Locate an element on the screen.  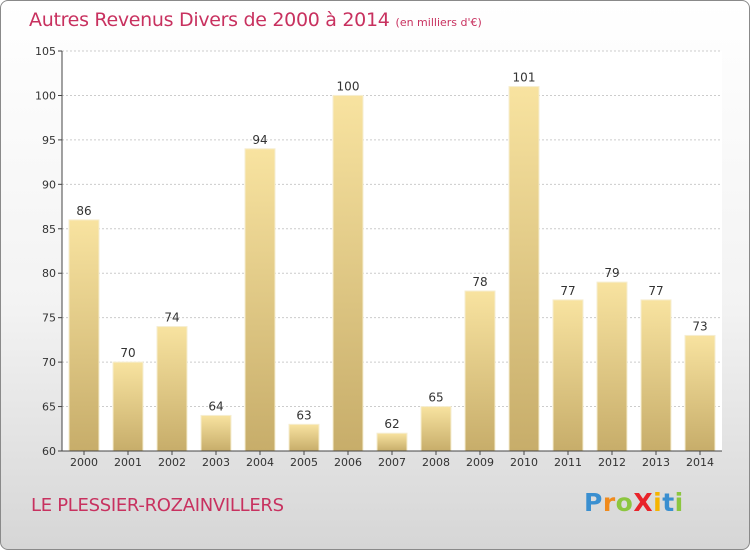
logo-letter: t is located at coordinates (668, 502).